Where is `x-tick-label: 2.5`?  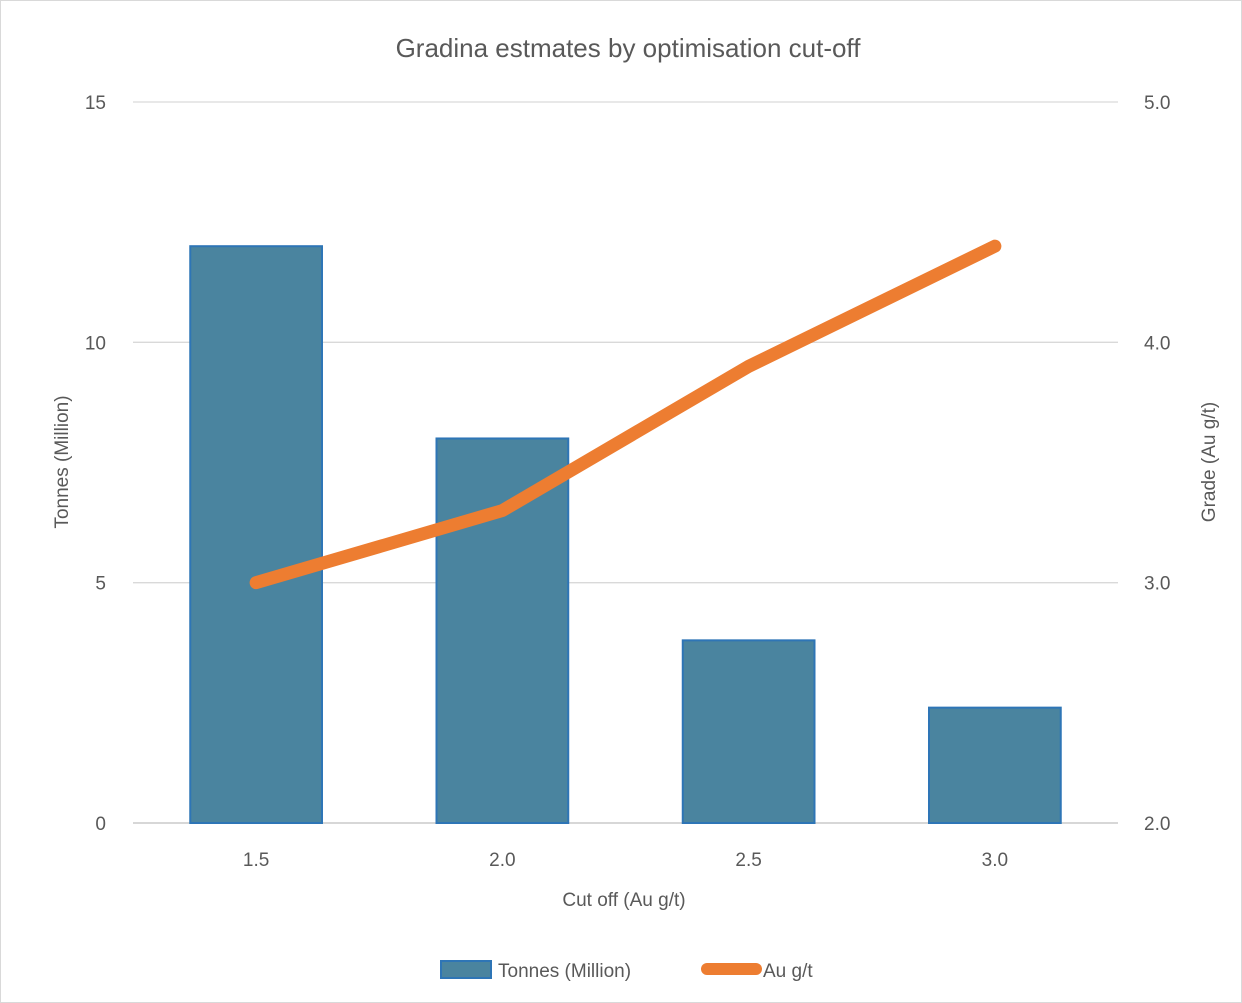 x-tick-label: 2.5 is located at coordinates (748, 860).